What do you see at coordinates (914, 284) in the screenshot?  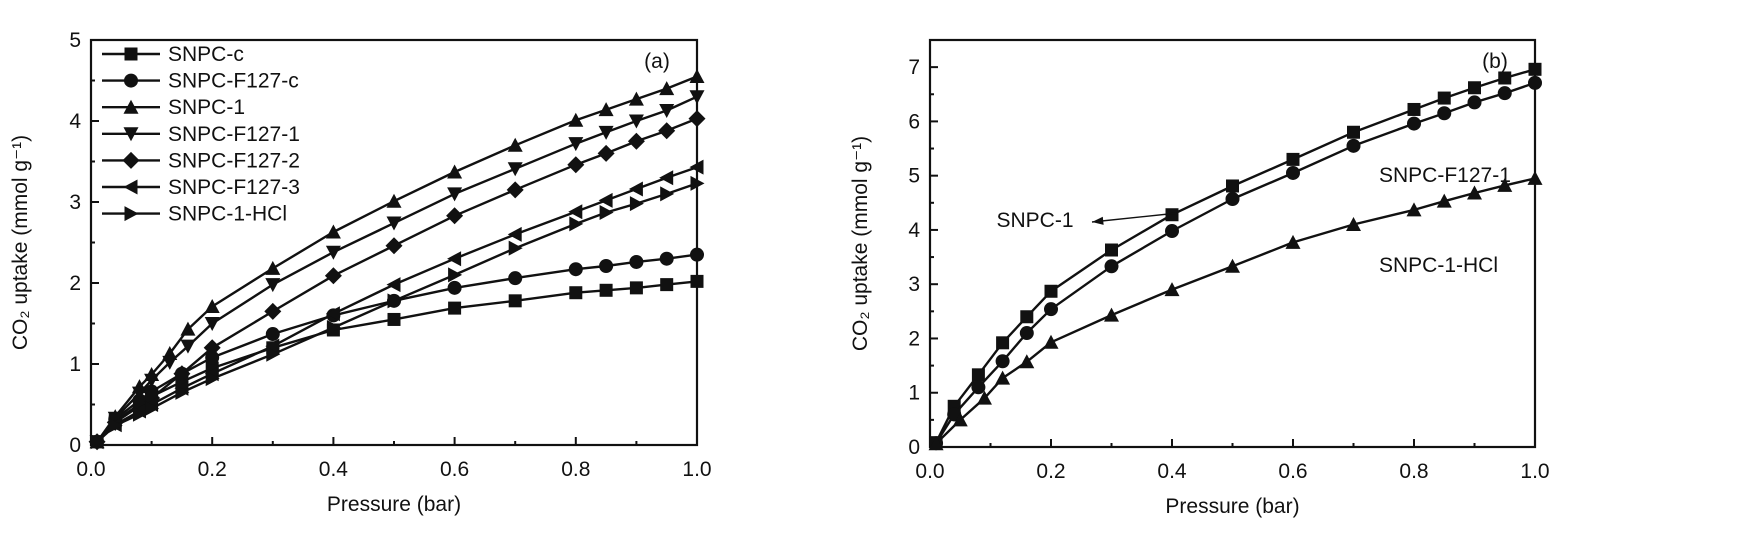 I see `y-tick-label: 3` at bounding box center [914, 284].